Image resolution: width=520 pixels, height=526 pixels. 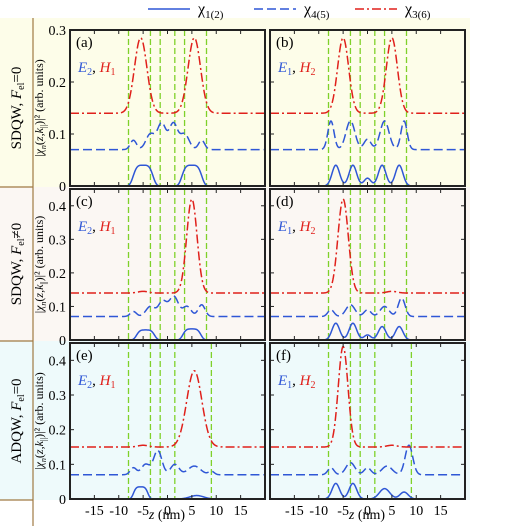 What do you see at coordinates (267, 515) in the screenshot?
I see `x-axis-label-group: z (nm) z (nm)` at bounding box center [267, 515].